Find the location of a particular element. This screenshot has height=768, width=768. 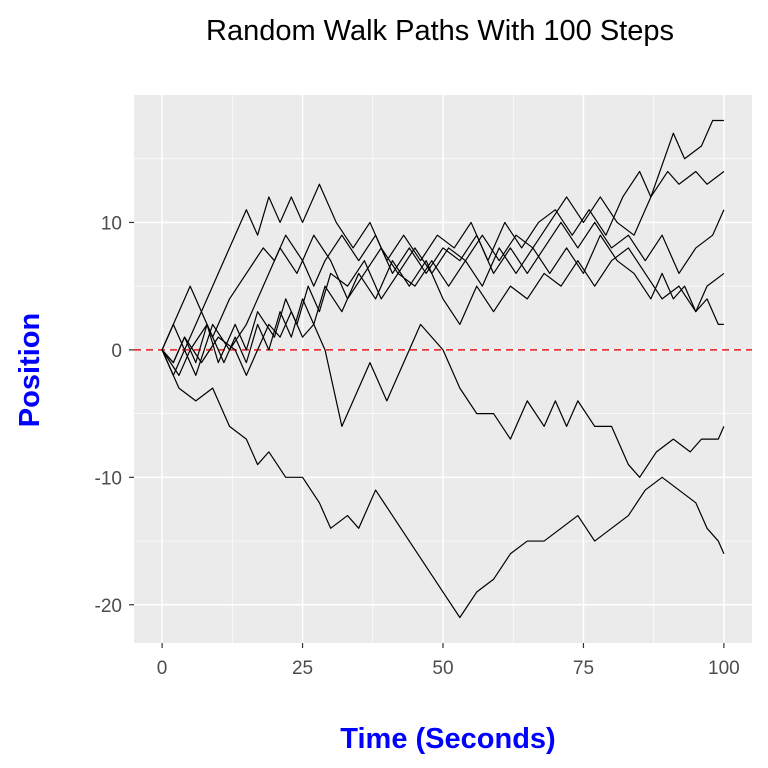

x-axis-ticks: 0 25 50 75 100 is located at coordinates (448, 661).